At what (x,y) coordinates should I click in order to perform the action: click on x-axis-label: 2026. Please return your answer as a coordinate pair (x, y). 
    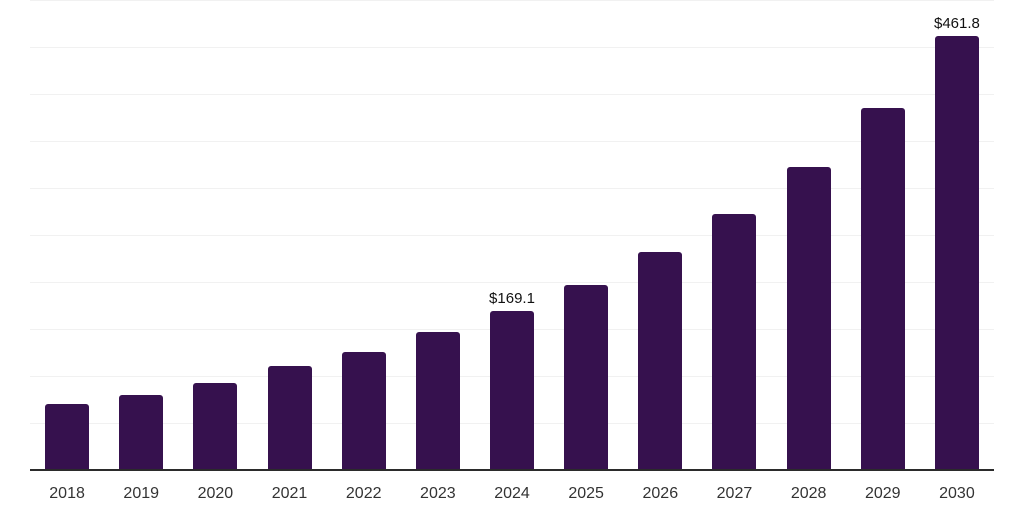
    Looking at the image, I should click on (660, 493).